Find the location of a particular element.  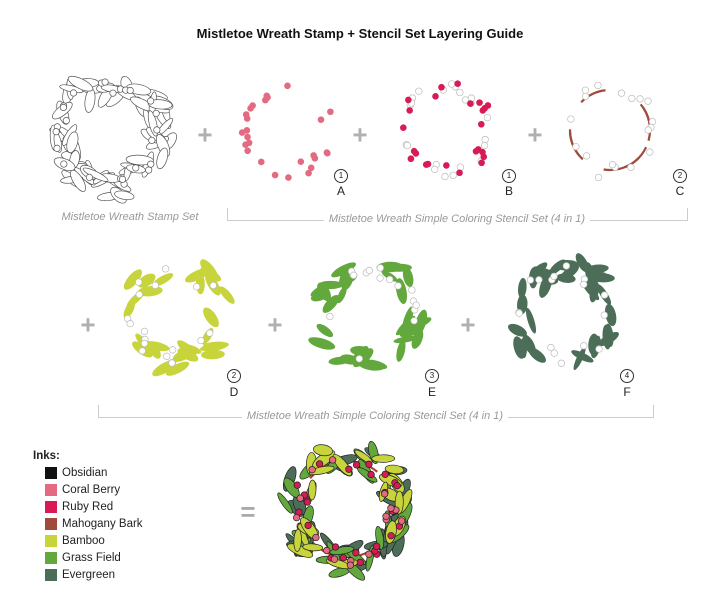

equals-sign: = is located at coordinates (248, 511).